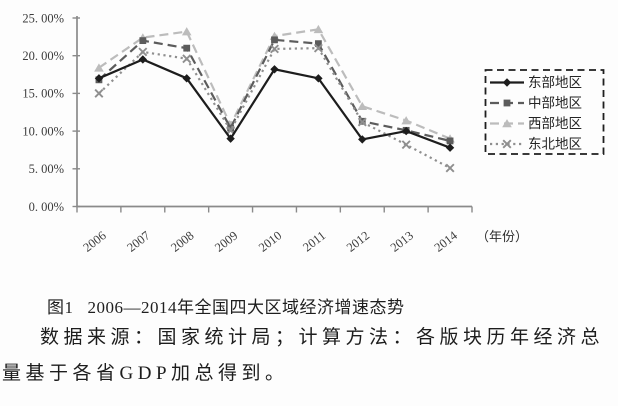 This screenshot has height=406, width=618. I want to click on series-east, so click(274, 103).